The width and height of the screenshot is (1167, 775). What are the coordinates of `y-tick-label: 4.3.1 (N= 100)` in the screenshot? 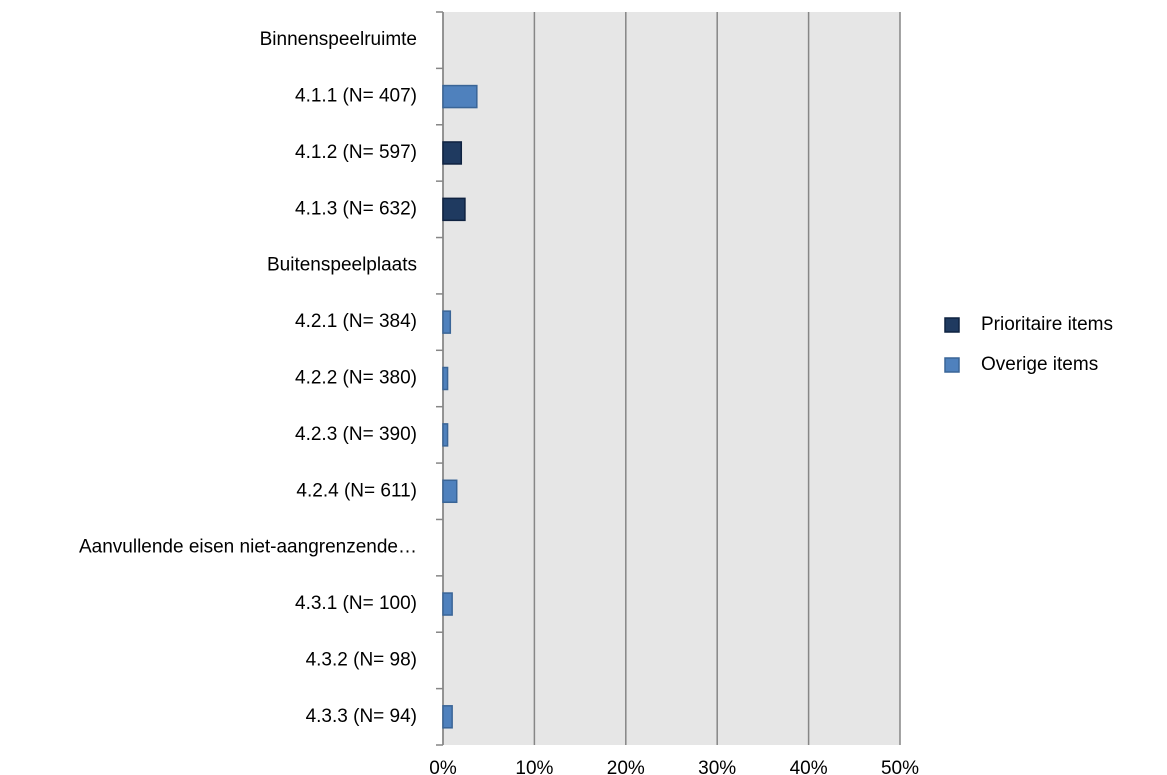 It's located at (356, 603).